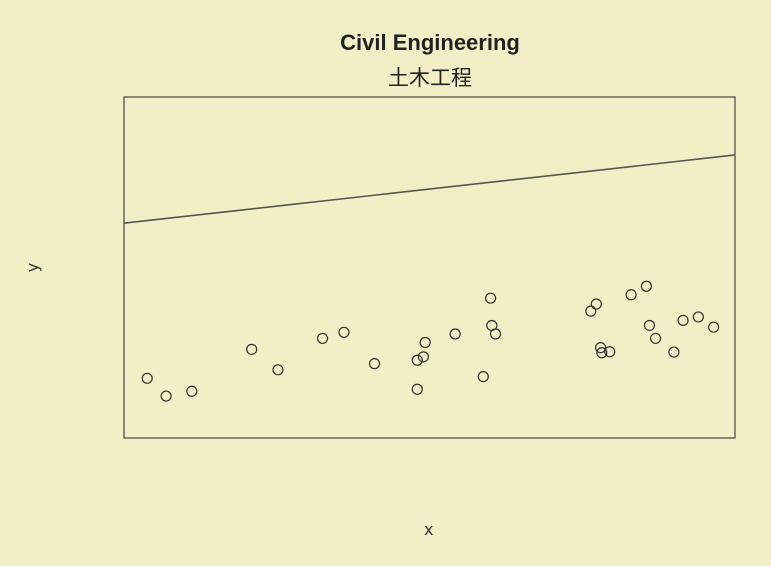 This screenshot has height=566, width=771. I want to click on chart-subtitle: 土木工程, so click(430, 78).